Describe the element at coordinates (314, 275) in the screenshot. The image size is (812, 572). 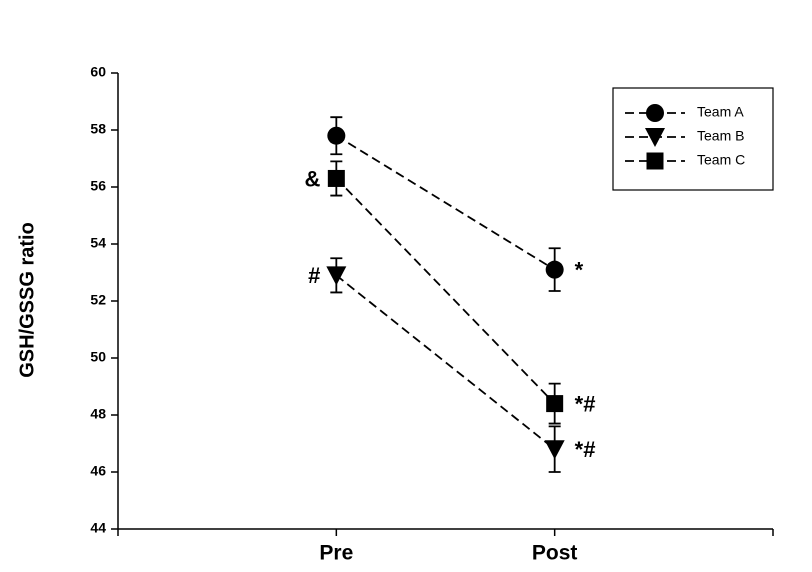
I see `annotation: #` at that location.